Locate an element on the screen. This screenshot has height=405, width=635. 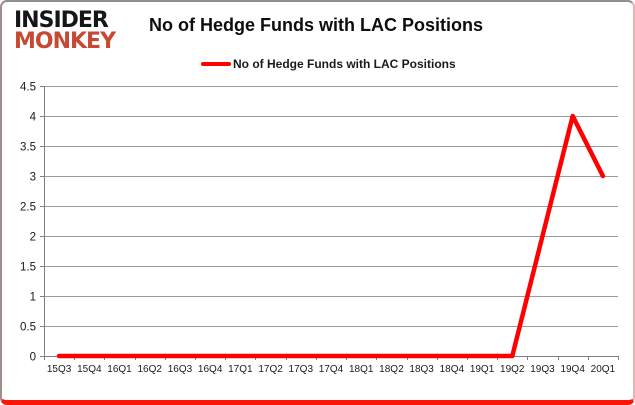
y-tick-label: 3.5 is located at coordinates (28, 148).